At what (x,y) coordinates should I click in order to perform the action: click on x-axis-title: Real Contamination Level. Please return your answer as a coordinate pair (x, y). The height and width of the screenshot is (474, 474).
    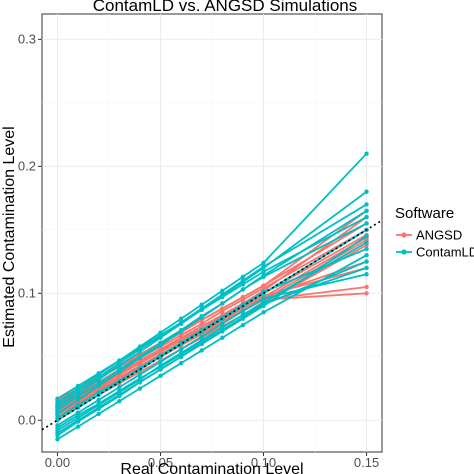
    Looking at the image, I should click on (211, 467).